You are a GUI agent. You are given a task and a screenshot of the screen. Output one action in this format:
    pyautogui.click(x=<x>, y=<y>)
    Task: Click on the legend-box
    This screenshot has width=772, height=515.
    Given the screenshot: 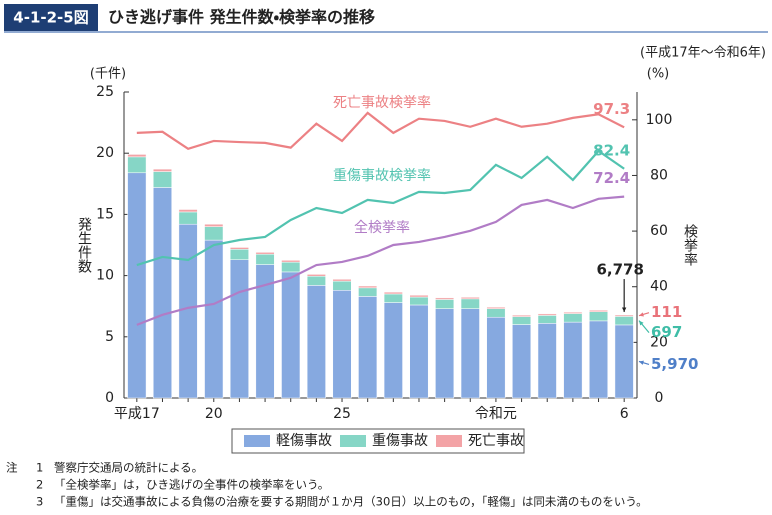 What is the action you would take?
    pyautogui.click(x=378, y=441)
    